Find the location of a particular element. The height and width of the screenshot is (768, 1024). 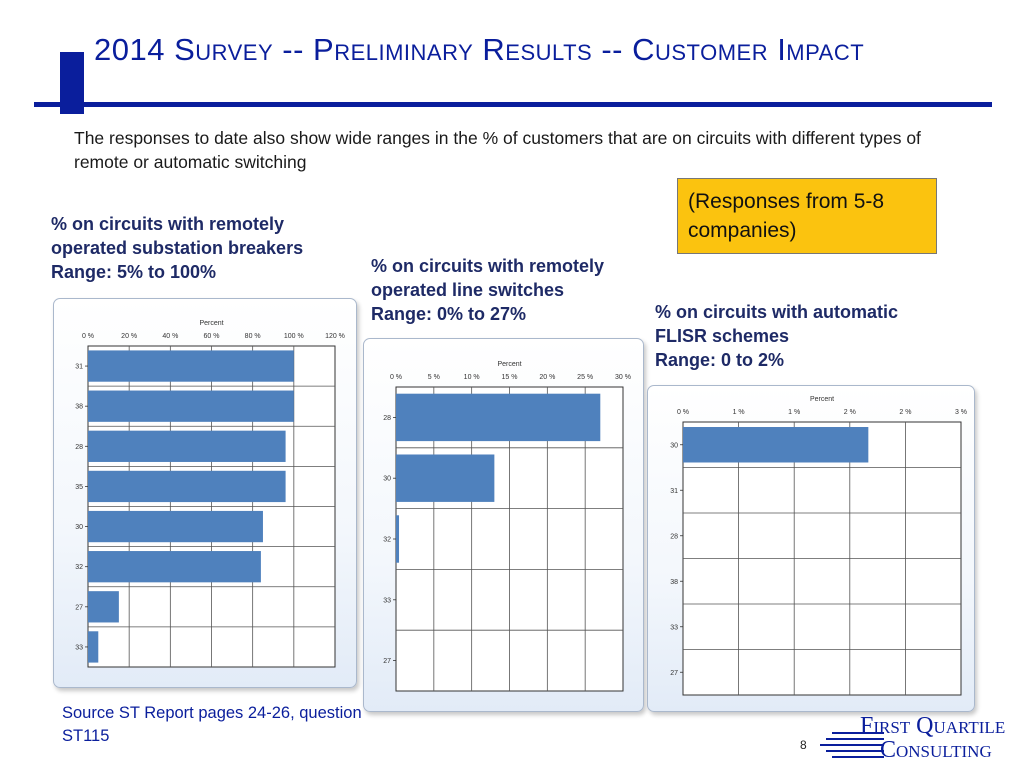

chart-flisr: Percent 0 % 1 % 1 % 2 % 2 % 3 % 30 31 28 38 33 27 is located at coordinates (818, 546).